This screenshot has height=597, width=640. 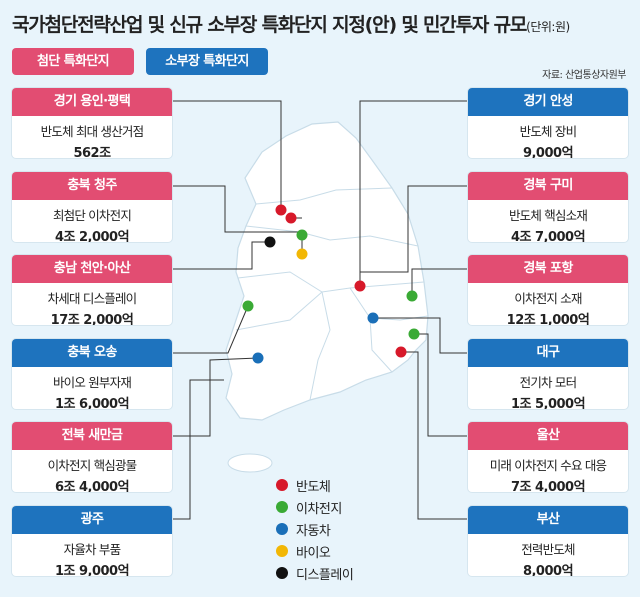 What do you see at coordinates (548, 541) in the screenshot?
I see `card-busan: 부산 전력반도체 8,000억` at bounding box center [548, 541].